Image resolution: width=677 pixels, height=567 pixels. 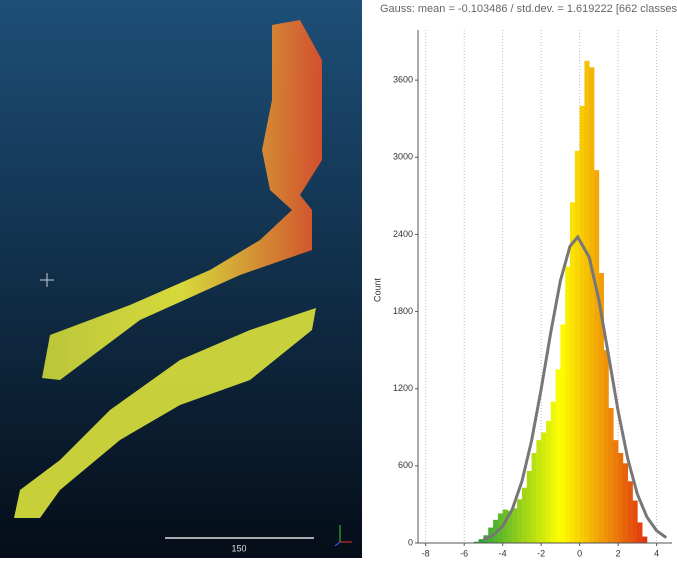 I want to click on x-tick-label: -6, so click(x=464, y=553).